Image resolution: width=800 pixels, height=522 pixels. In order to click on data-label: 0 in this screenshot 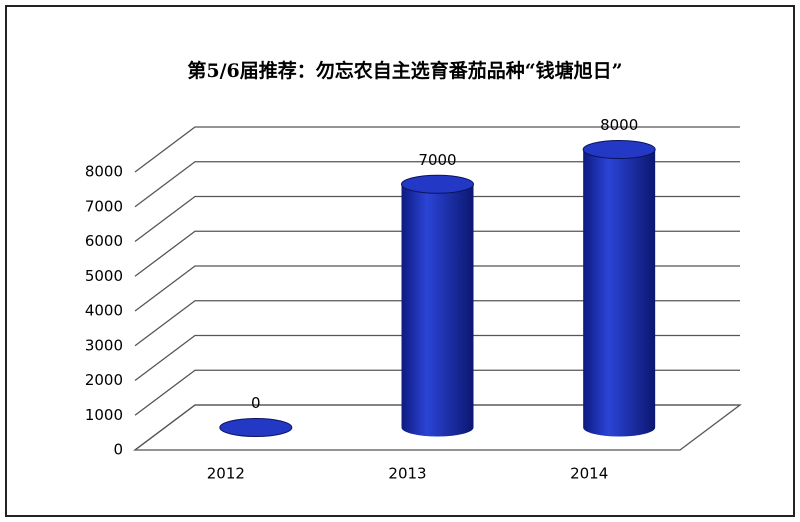, I will do `click(256, 403)`.